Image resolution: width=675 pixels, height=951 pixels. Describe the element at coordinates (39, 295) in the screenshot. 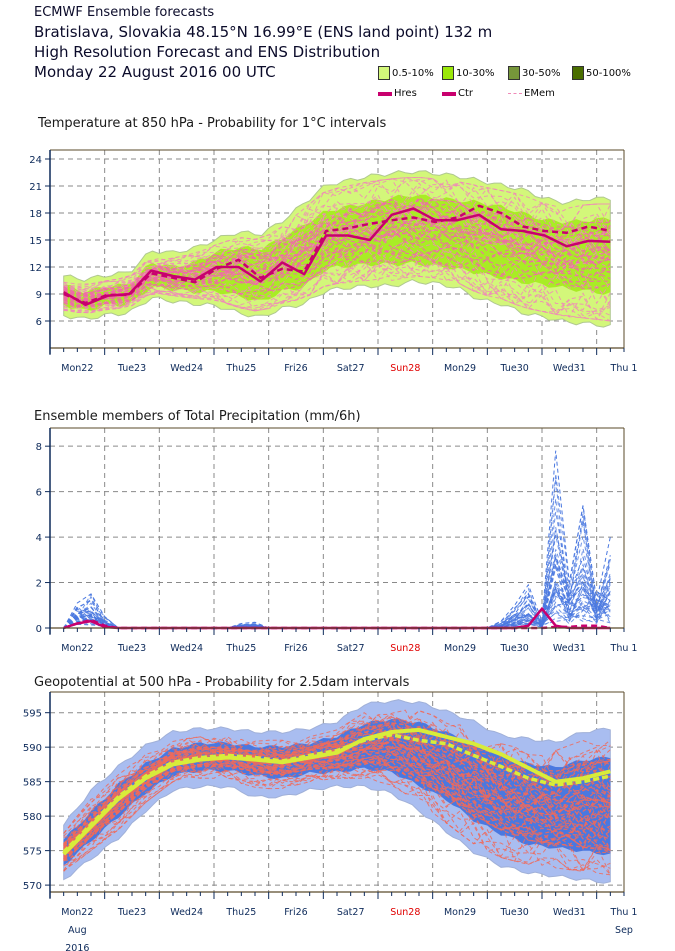

I see `y-tick-label: 9` at that location.